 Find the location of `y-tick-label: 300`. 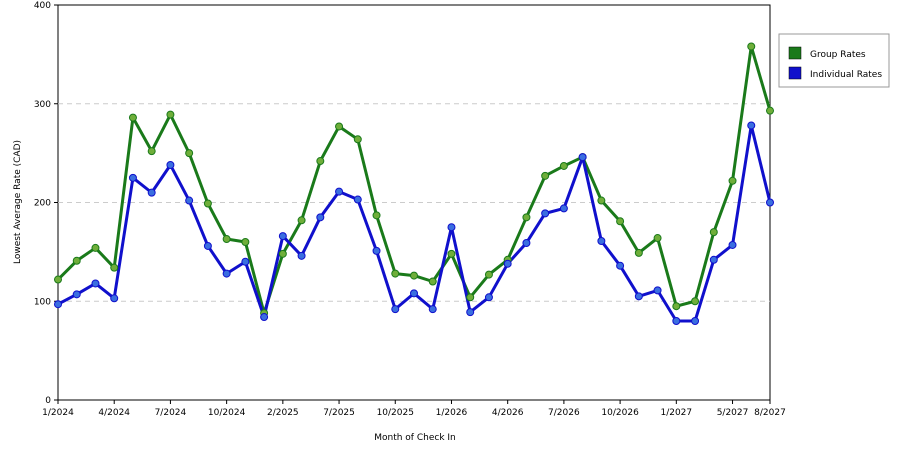

y-tick-label: 300 is located at coordinates (42, 105).